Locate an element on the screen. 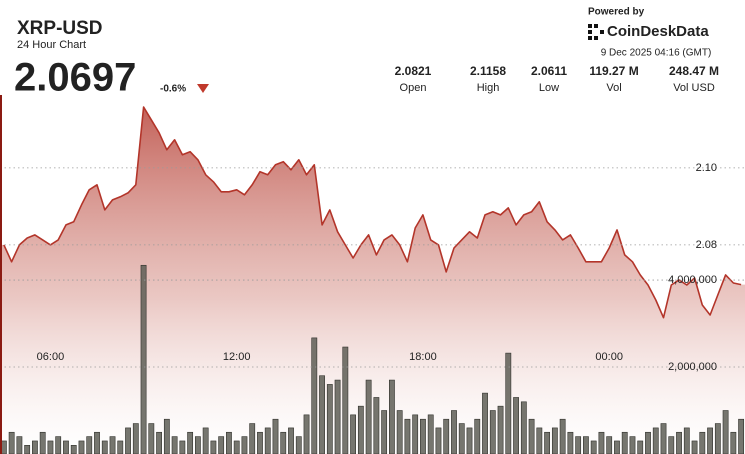  stat-label: Vol is located at coordinates (613, 88).